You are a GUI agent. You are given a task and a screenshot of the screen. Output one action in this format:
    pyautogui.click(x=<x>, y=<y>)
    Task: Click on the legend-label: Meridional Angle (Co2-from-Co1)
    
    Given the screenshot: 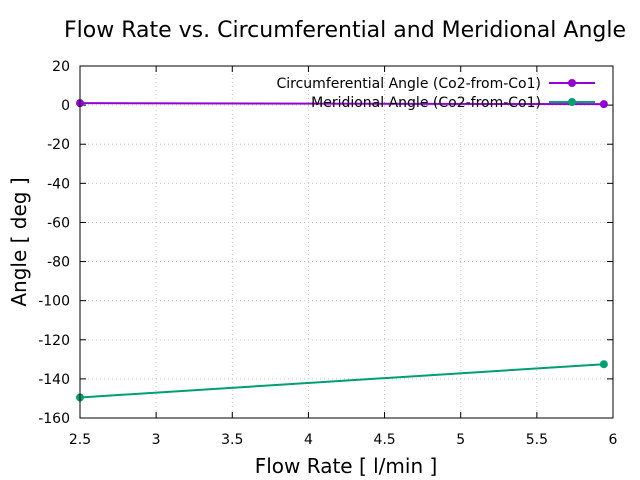 What is the action you would take?
    pyautogui.click(x=426, y=103)
    